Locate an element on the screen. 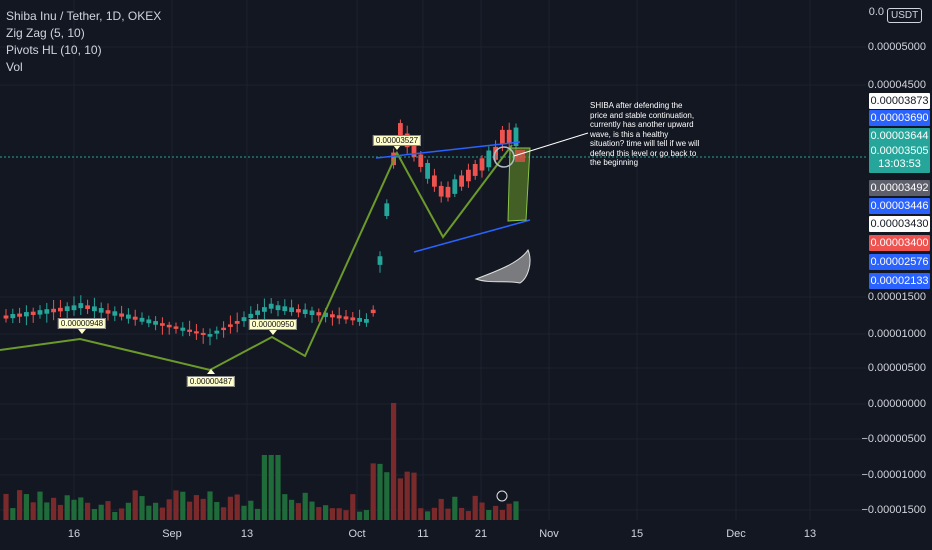  zigzag-value-label: 0.00000950 is located at coordinates (273, 324).